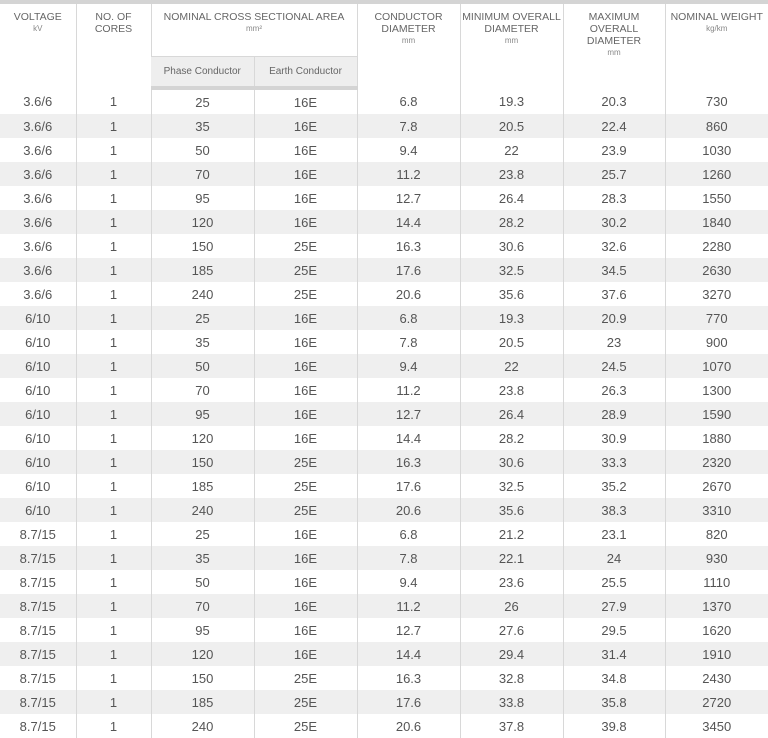 This screenshot has height=738, width=768. Describe the element at coordinates (202, 246) in the screenshot. I see `table-cell: 150` at that location.